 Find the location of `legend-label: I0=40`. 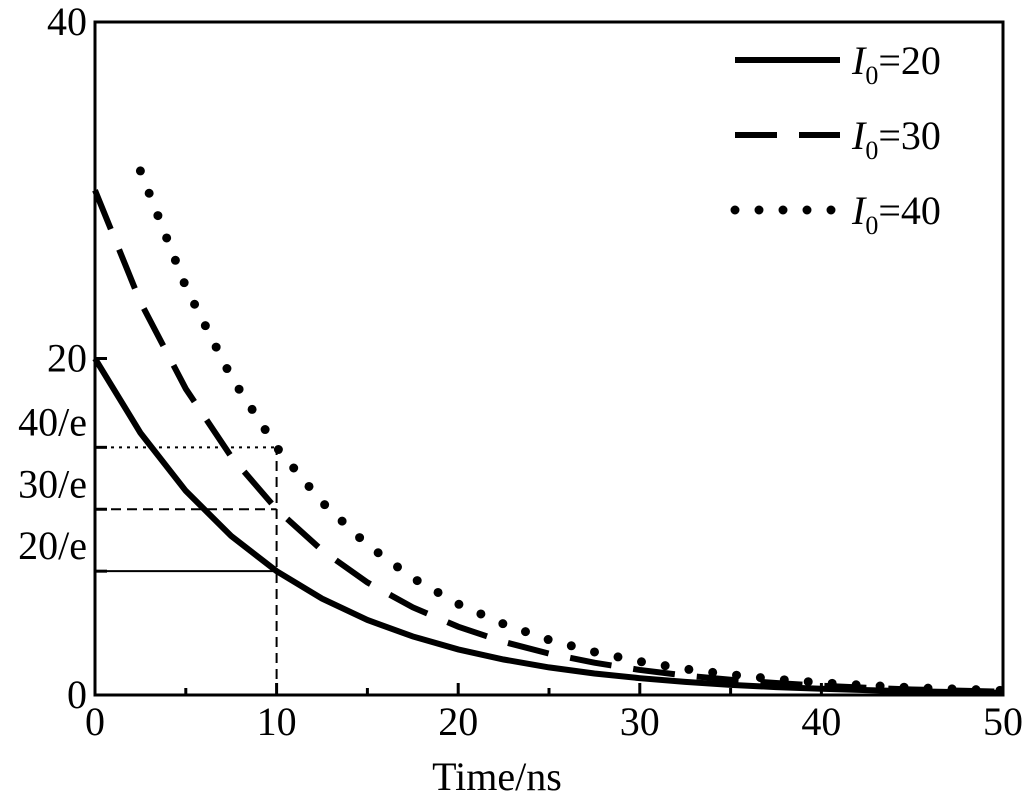

legend-label: I0=40 is located at coordinates (896, 214).